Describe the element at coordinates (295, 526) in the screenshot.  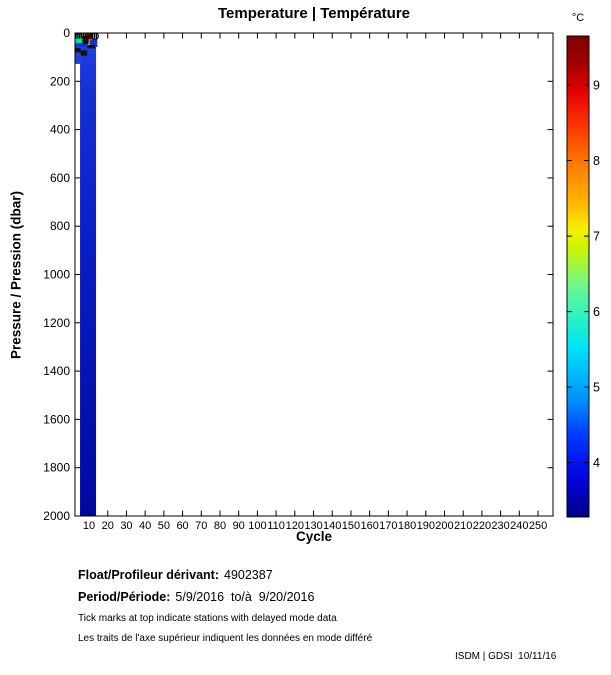
I see `x-tick-label: 120` at that location.